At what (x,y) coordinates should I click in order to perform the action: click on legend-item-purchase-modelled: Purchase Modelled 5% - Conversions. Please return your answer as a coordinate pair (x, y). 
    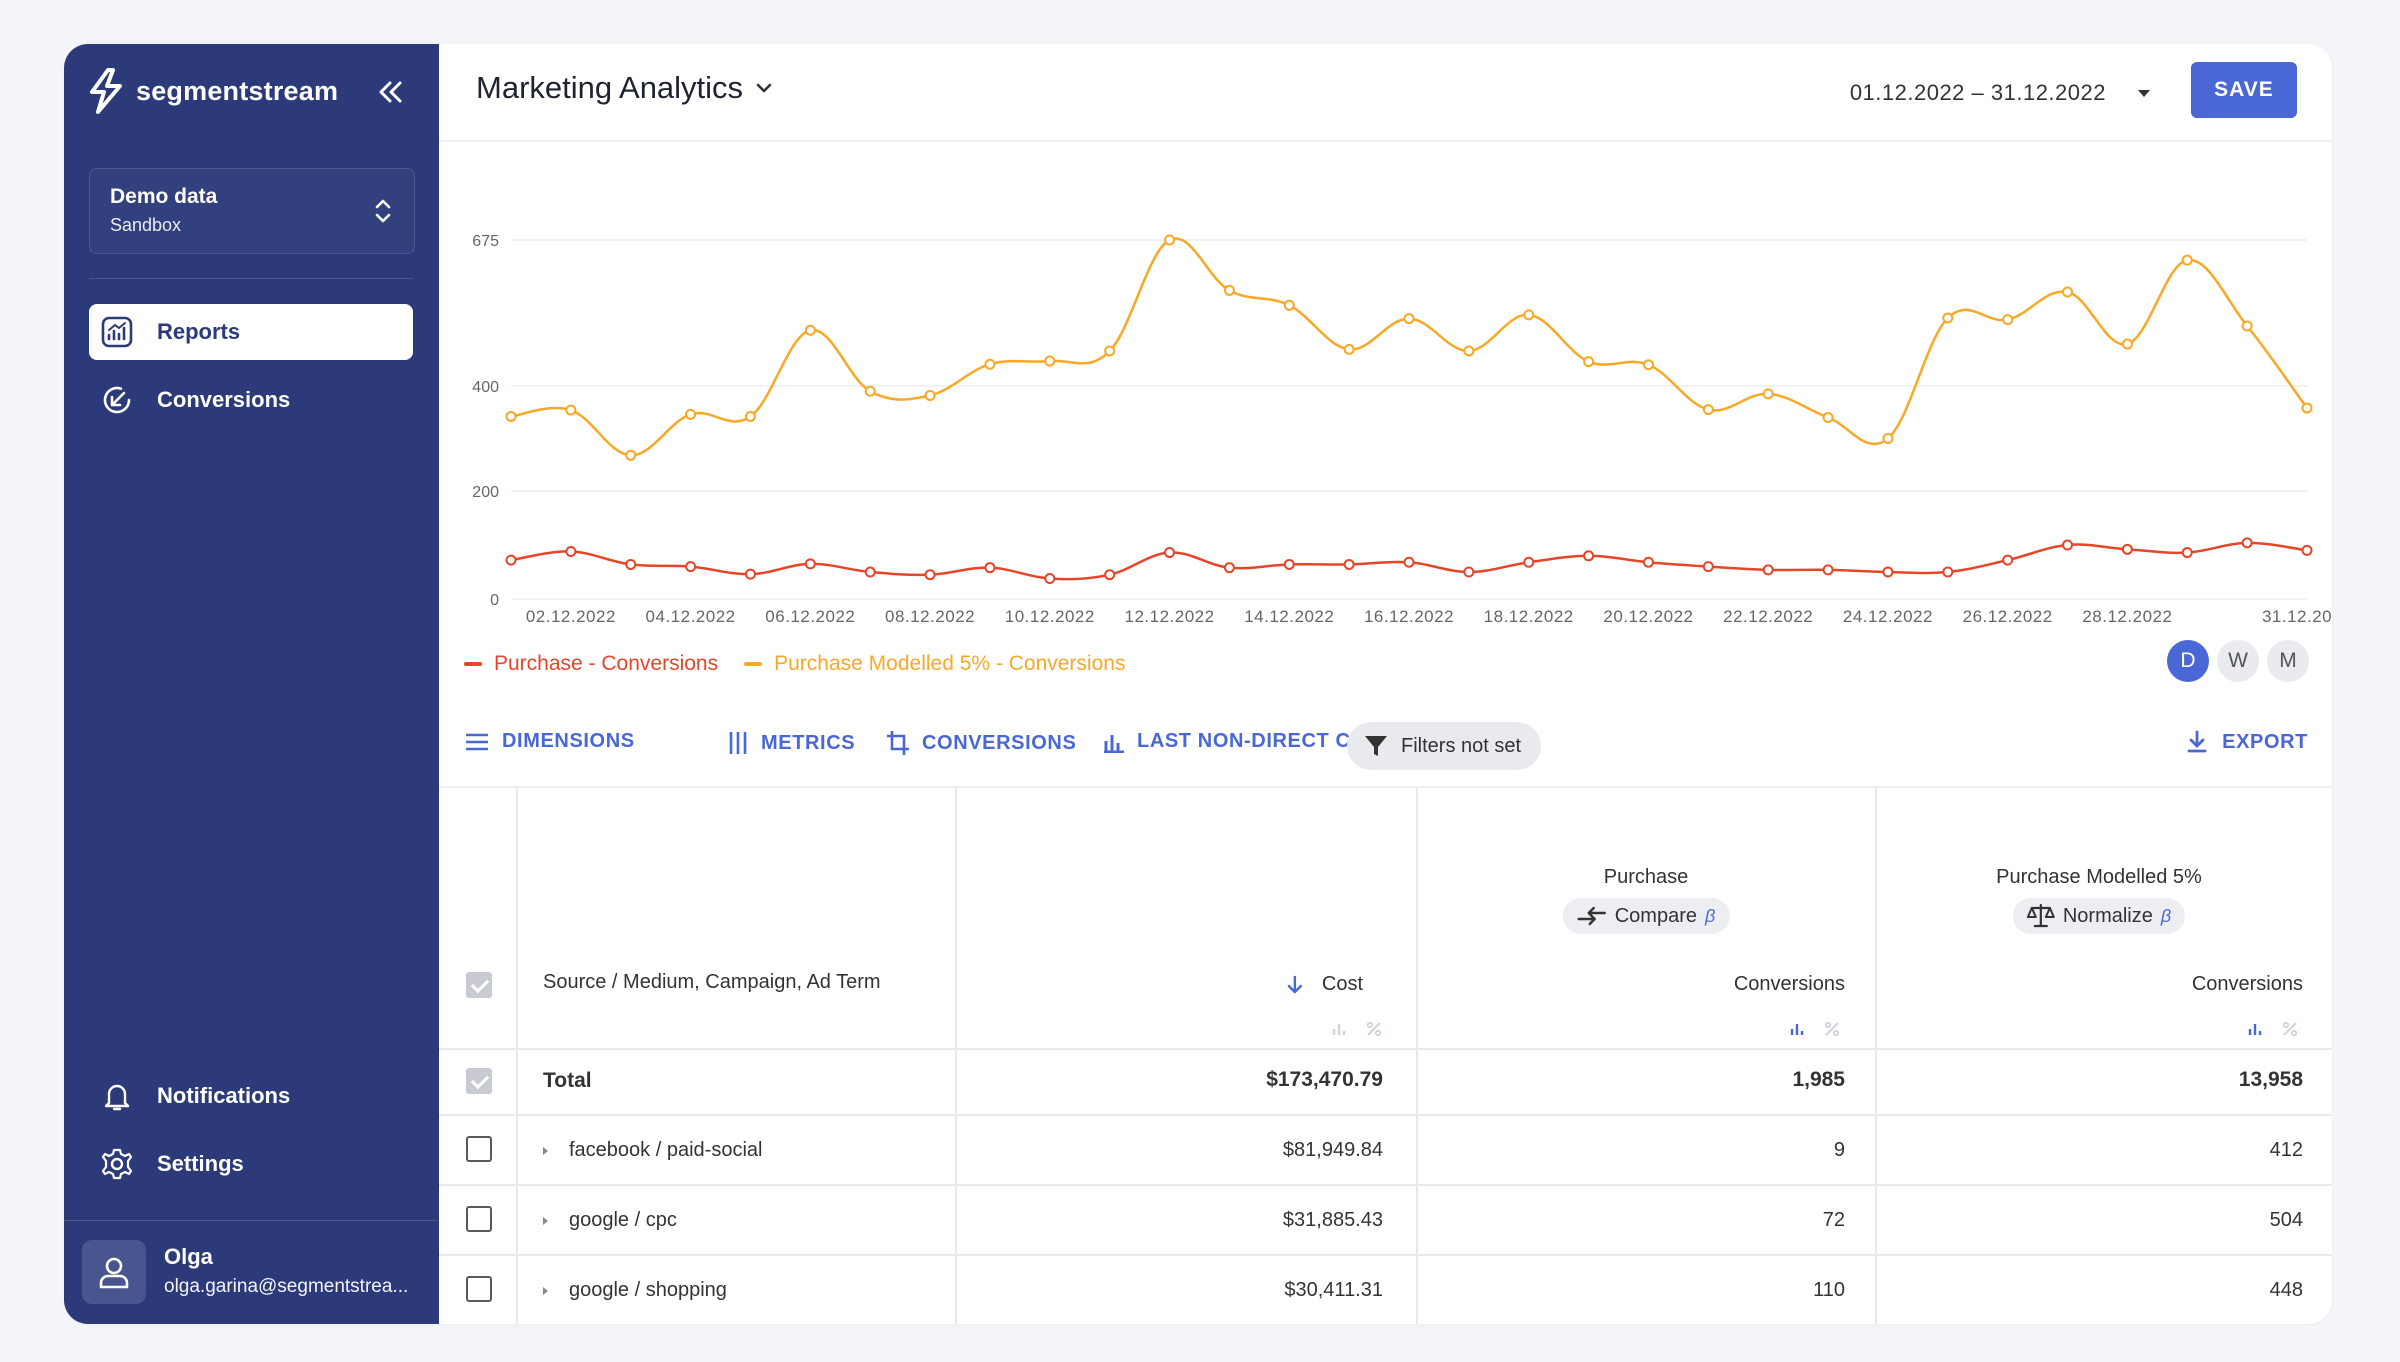
    Looking at the image, I should click on (934, 664).